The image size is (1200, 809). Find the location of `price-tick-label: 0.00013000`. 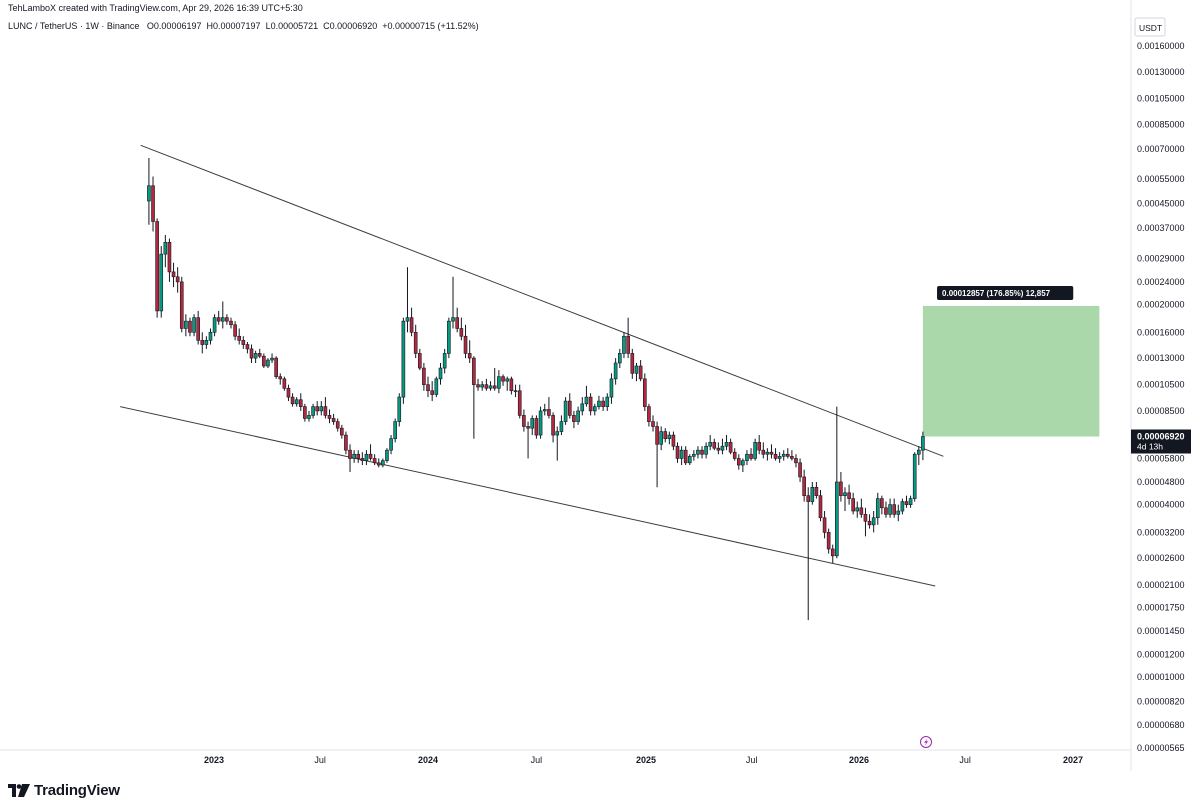

price-tick-label: 0.00013000 is located at coordinates (1161, 358).